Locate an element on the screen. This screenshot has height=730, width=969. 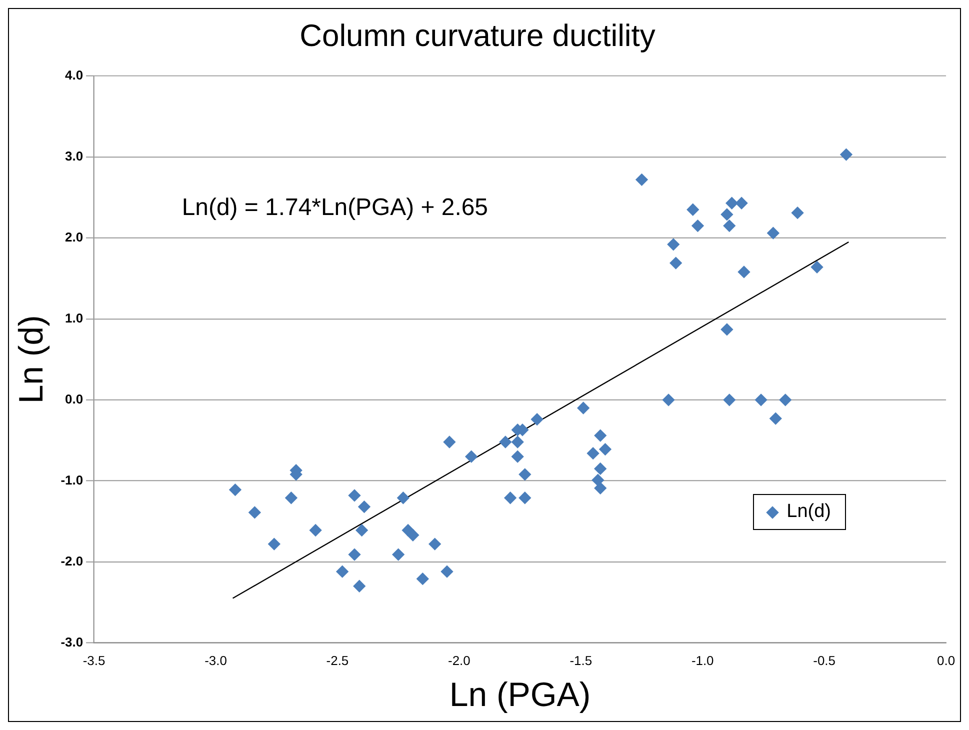
y-tick-label: -3.0 is located at coordinates (72, 642).